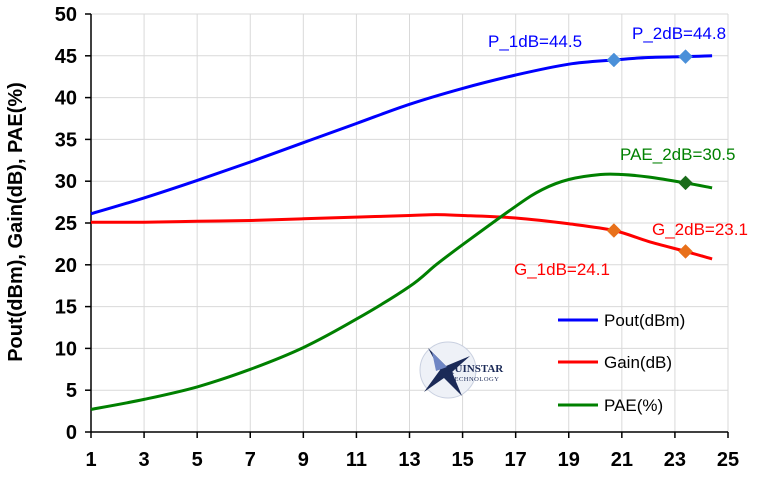  I want to click on logo-name: QUINSTAR, so click(475, 369).